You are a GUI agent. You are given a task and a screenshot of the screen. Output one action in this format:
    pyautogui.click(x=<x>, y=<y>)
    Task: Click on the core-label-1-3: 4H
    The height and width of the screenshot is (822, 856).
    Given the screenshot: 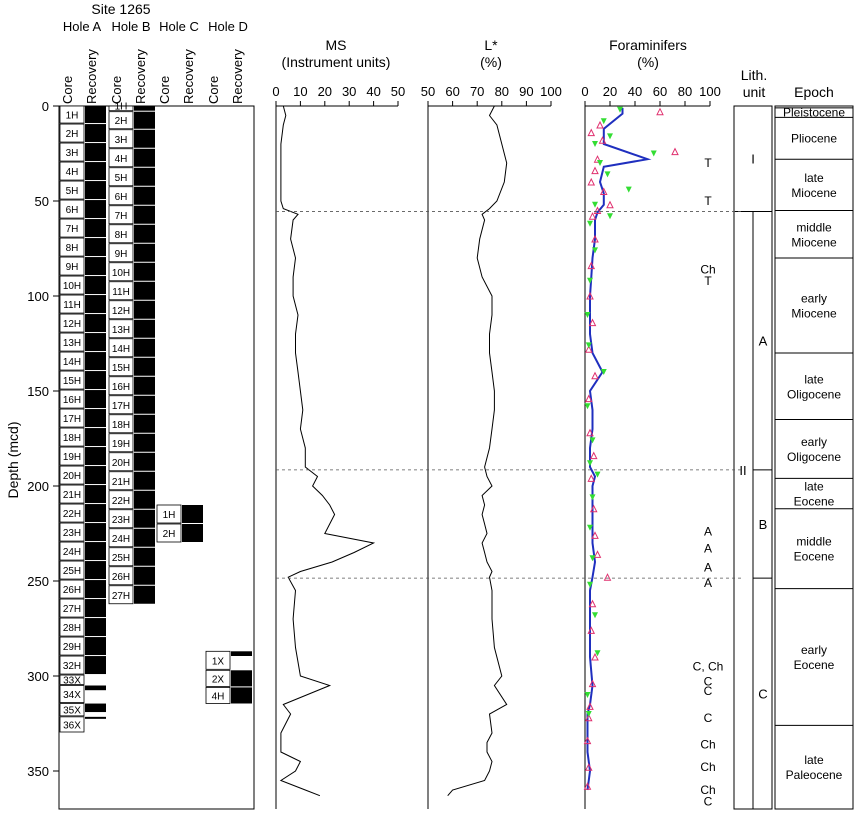 What is the action you would take?
    pyautogui.click(x=121, y=159)
    